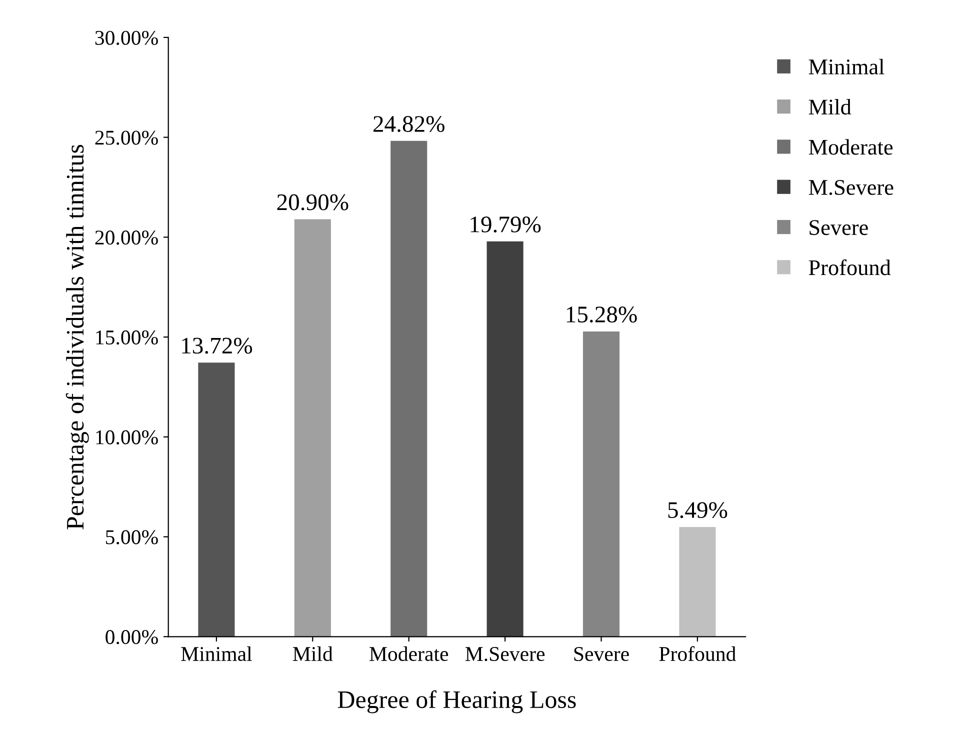 This screenshot has height=749, width=962. What do you see at coordinates (77, 337) in the screenshot?
I see `y-axis-title: Percentage of individuals with tinnitus` at bounding box center [77, 337].